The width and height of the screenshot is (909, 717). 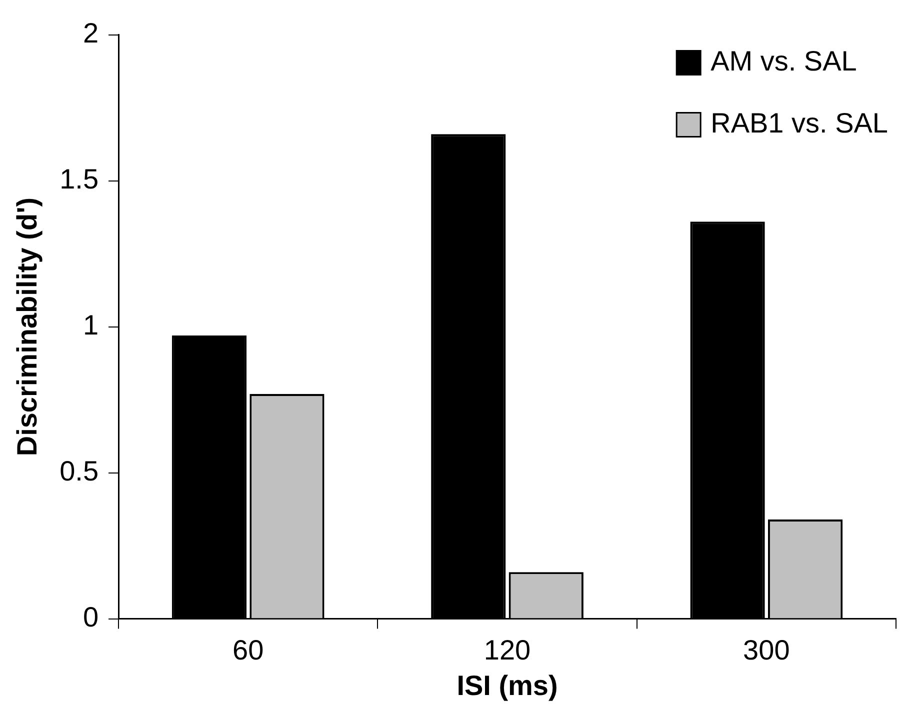 I want to click on legend-label: RAB1 vs. SAL, so click(x=799, y=123).